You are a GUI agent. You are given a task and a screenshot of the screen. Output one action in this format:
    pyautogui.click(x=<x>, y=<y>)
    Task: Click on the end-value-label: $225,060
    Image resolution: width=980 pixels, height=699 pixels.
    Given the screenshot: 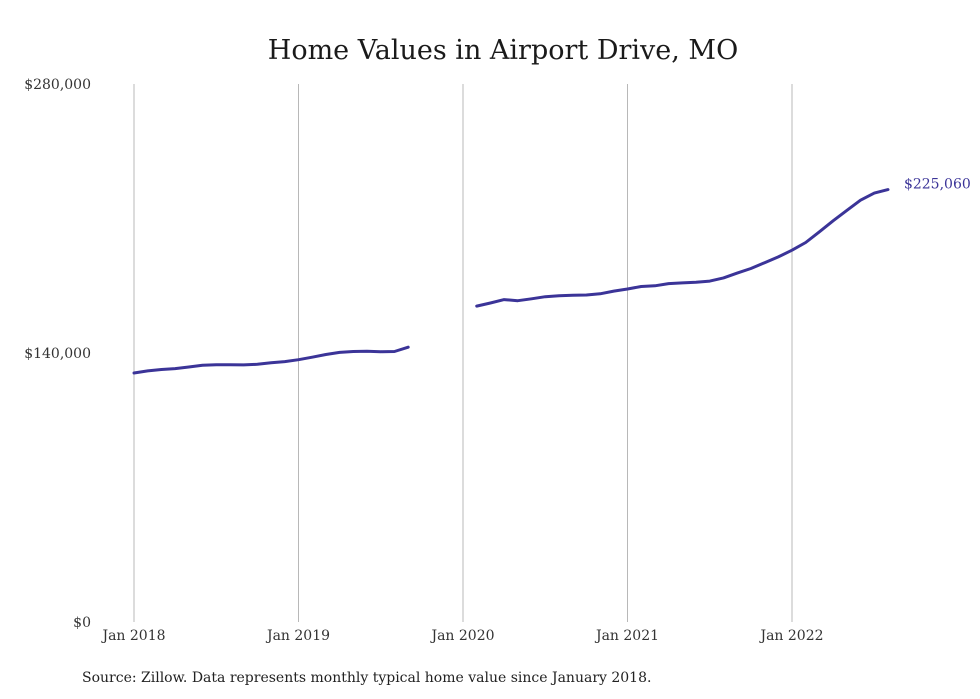 What is the action you would take?
    pyautogui.click(x=937, y=185)
    